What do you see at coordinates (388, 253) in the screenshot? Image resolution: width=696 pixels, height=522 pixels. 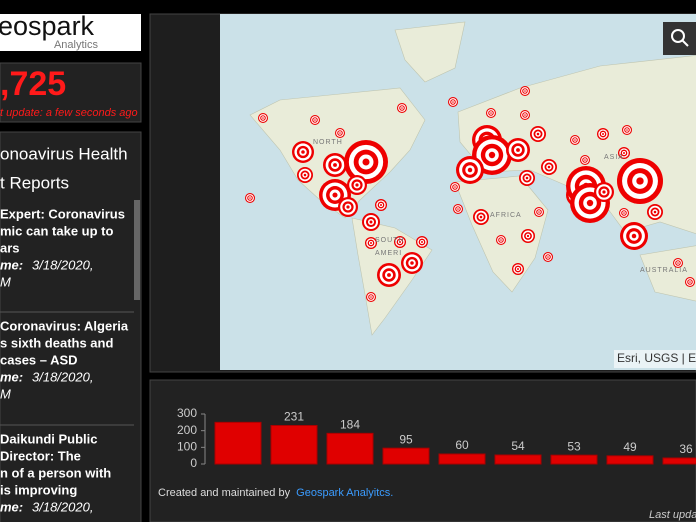 I see `map-label: AMERI` at bounding box center [388, 253].